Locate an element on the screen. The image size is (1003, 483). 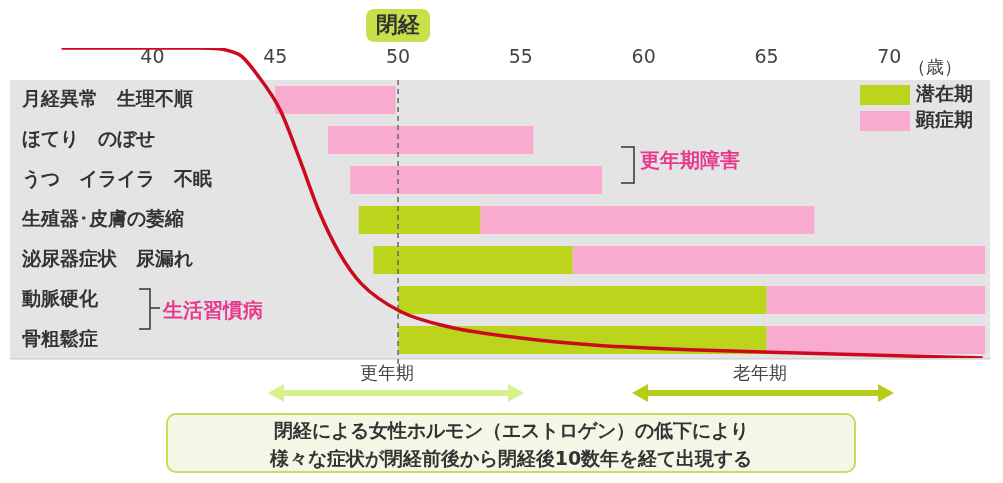
ref-line-label: 閉経 is located at coordinates (398, 24).